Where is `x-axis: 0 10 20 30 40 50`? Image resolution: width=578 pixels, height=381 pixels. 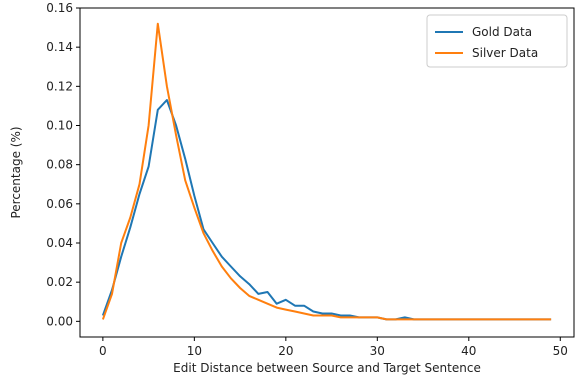 x-axis: 0 10 20 30 40 50 is located at coordinates (333, 347).